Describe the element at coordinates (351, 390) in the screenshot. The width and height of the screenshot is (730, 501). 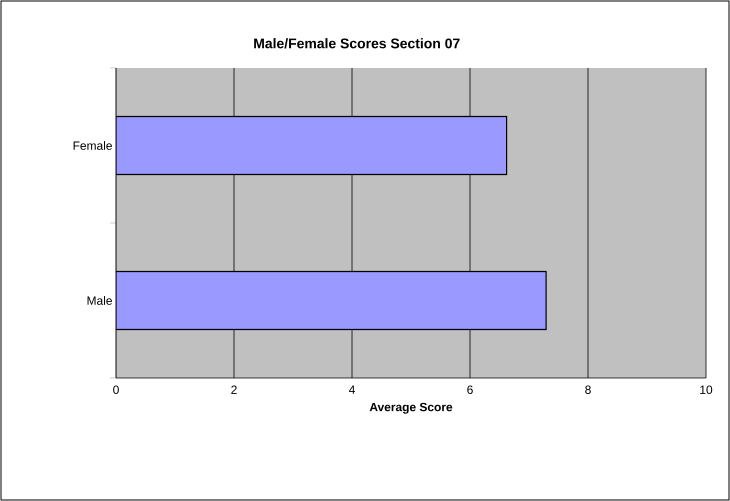
I see `x-tick-label: 4` at that location.